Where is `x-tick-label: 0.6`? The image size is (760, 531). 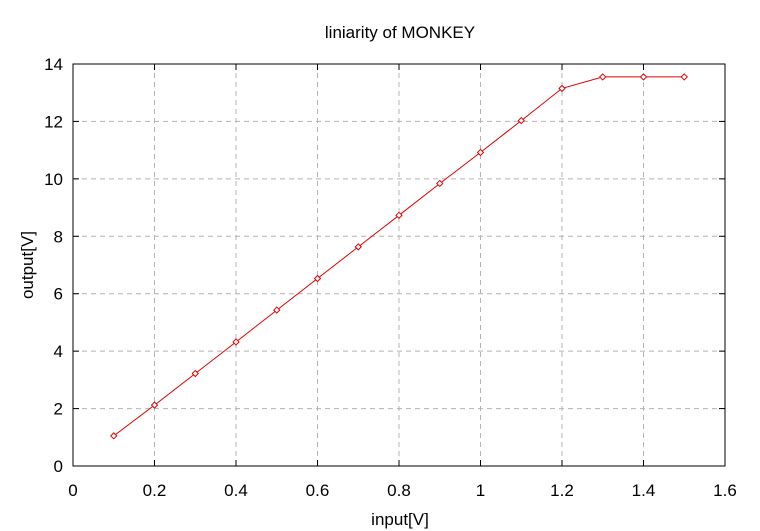
x-tick-label: 0.6 is located at coordinates (318, 490).